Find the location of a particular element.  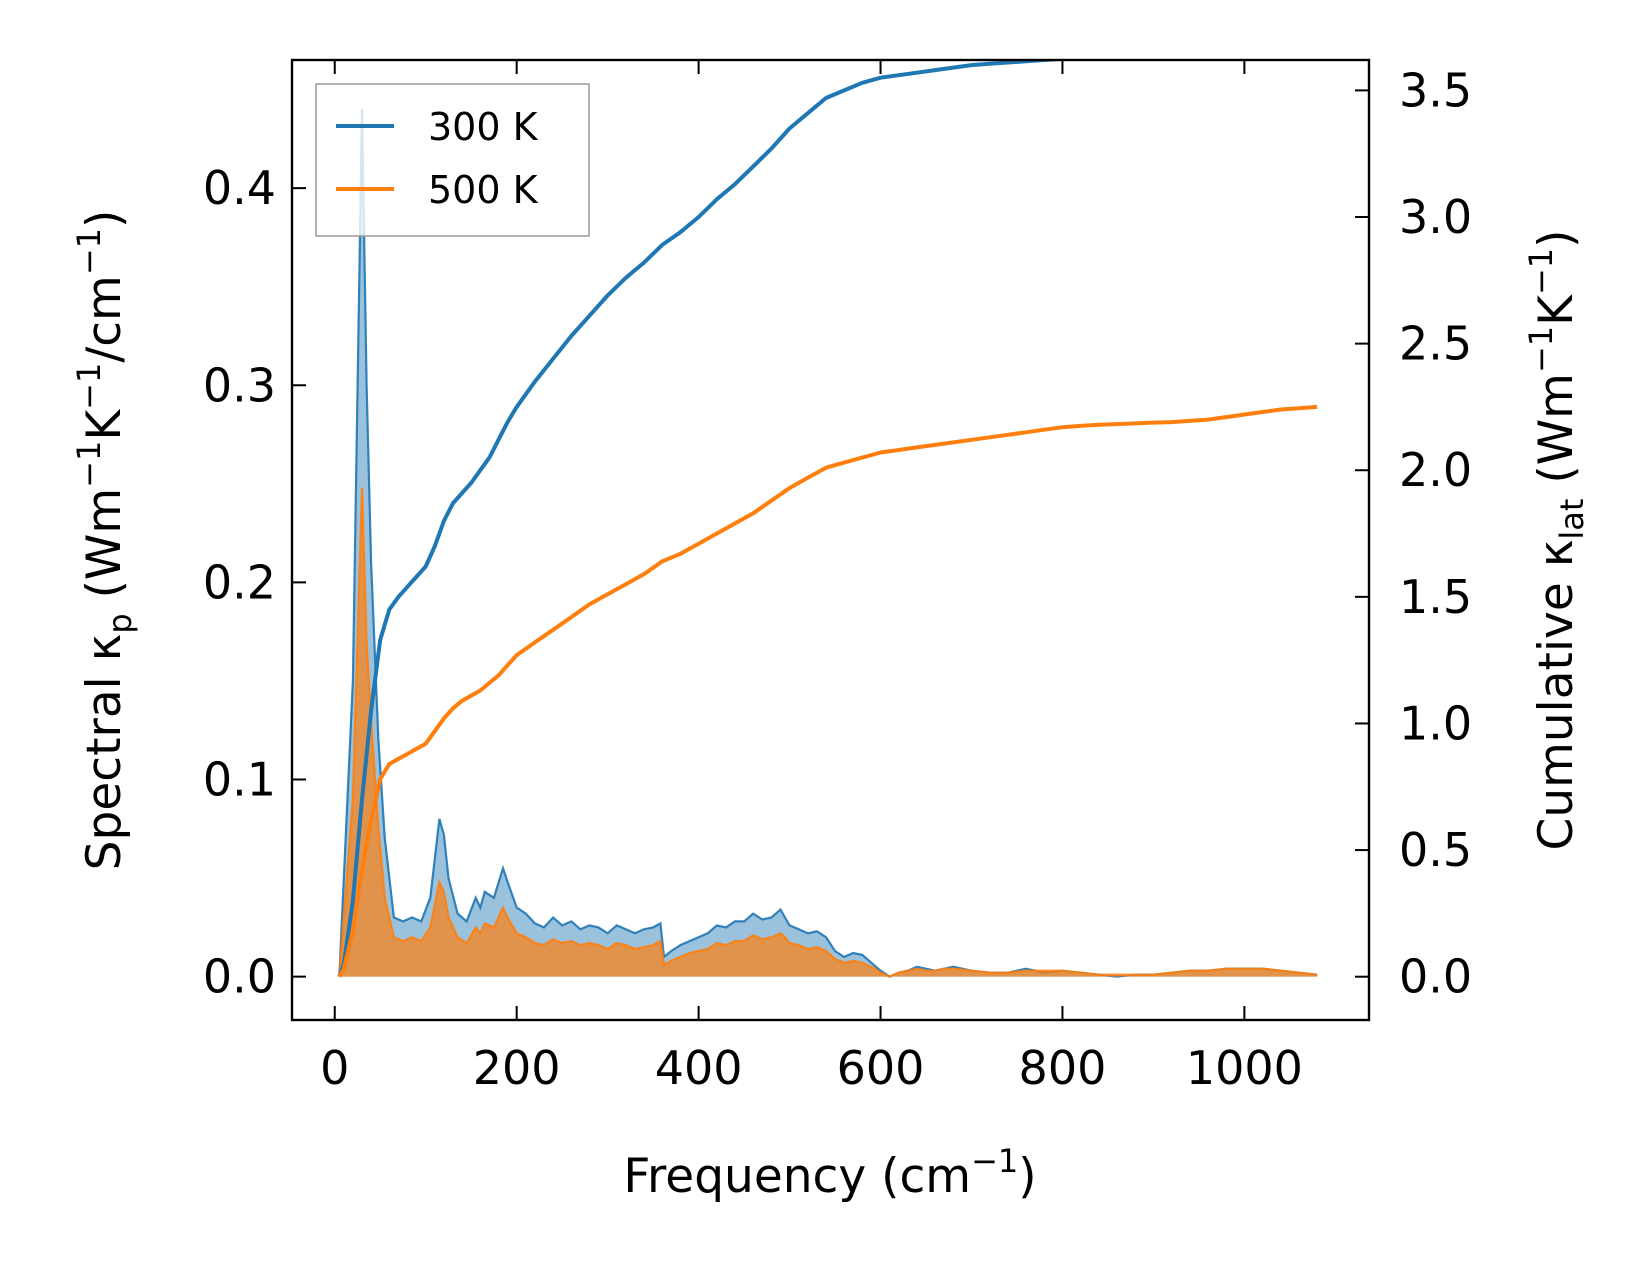

y-right-tick-label: 2.5 is located at coordinates (1435, 344).